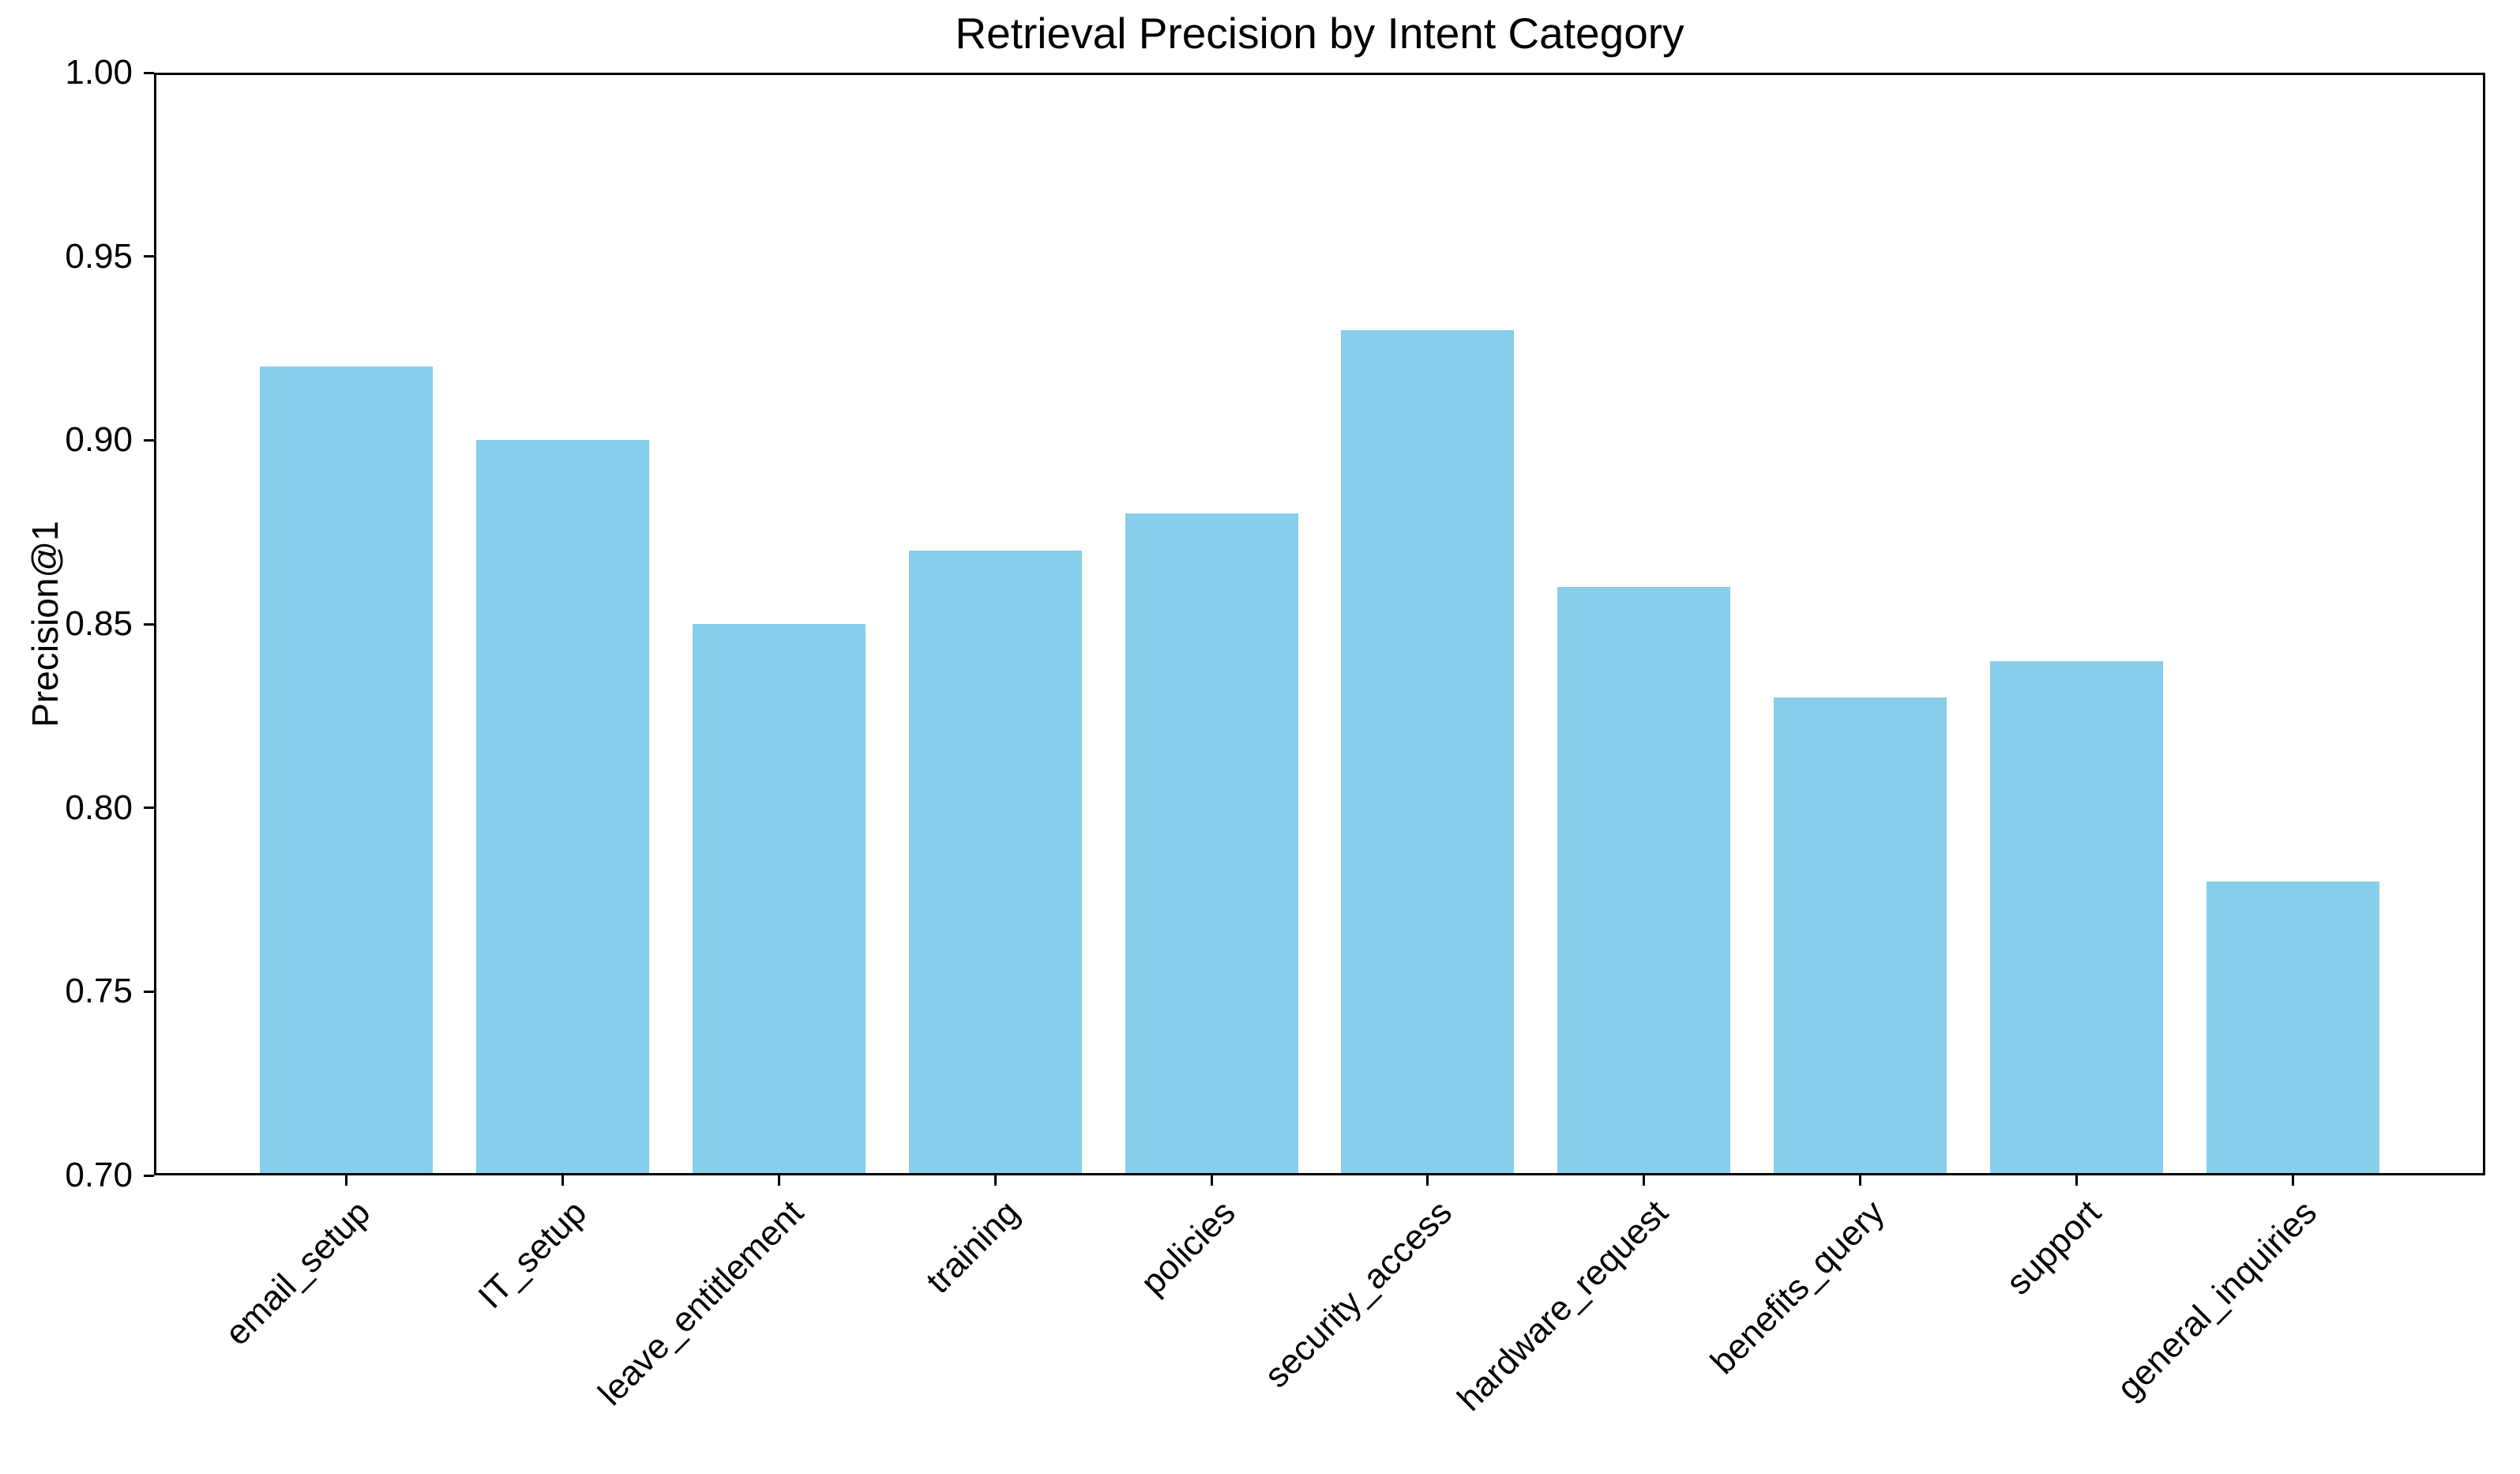  What do you see at coordinates (2217, 1300) in the screenshot?
I see `x-tick-label-general_inquiries: general_inquiries` at bounding box center [2217, 1300].